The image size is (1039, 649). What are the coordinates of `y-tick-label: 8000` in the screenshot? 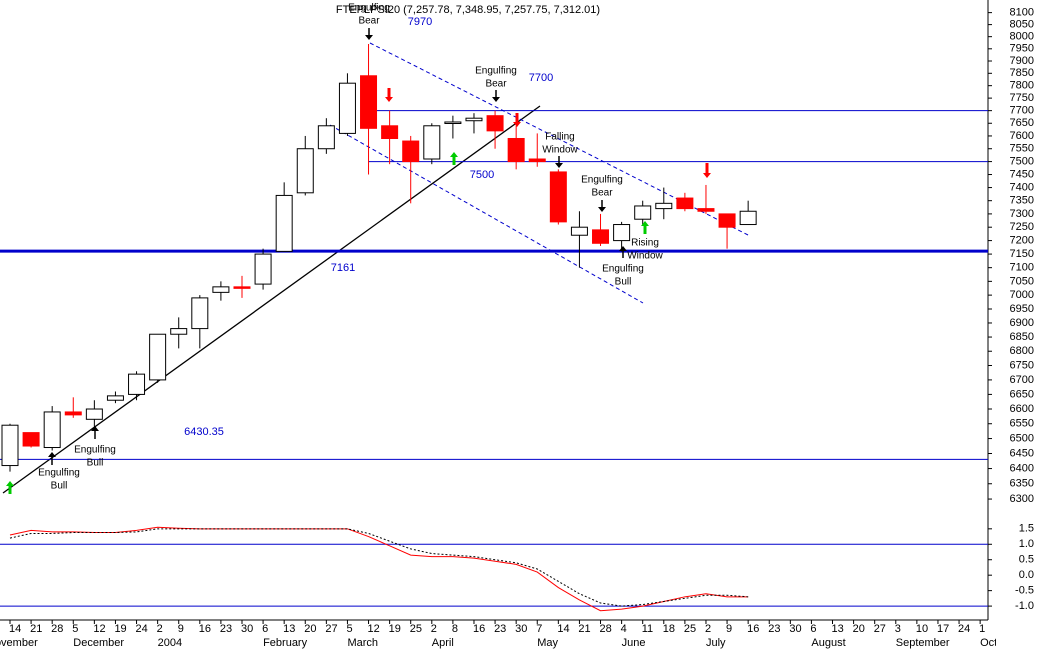 It's located at (1022, 37).